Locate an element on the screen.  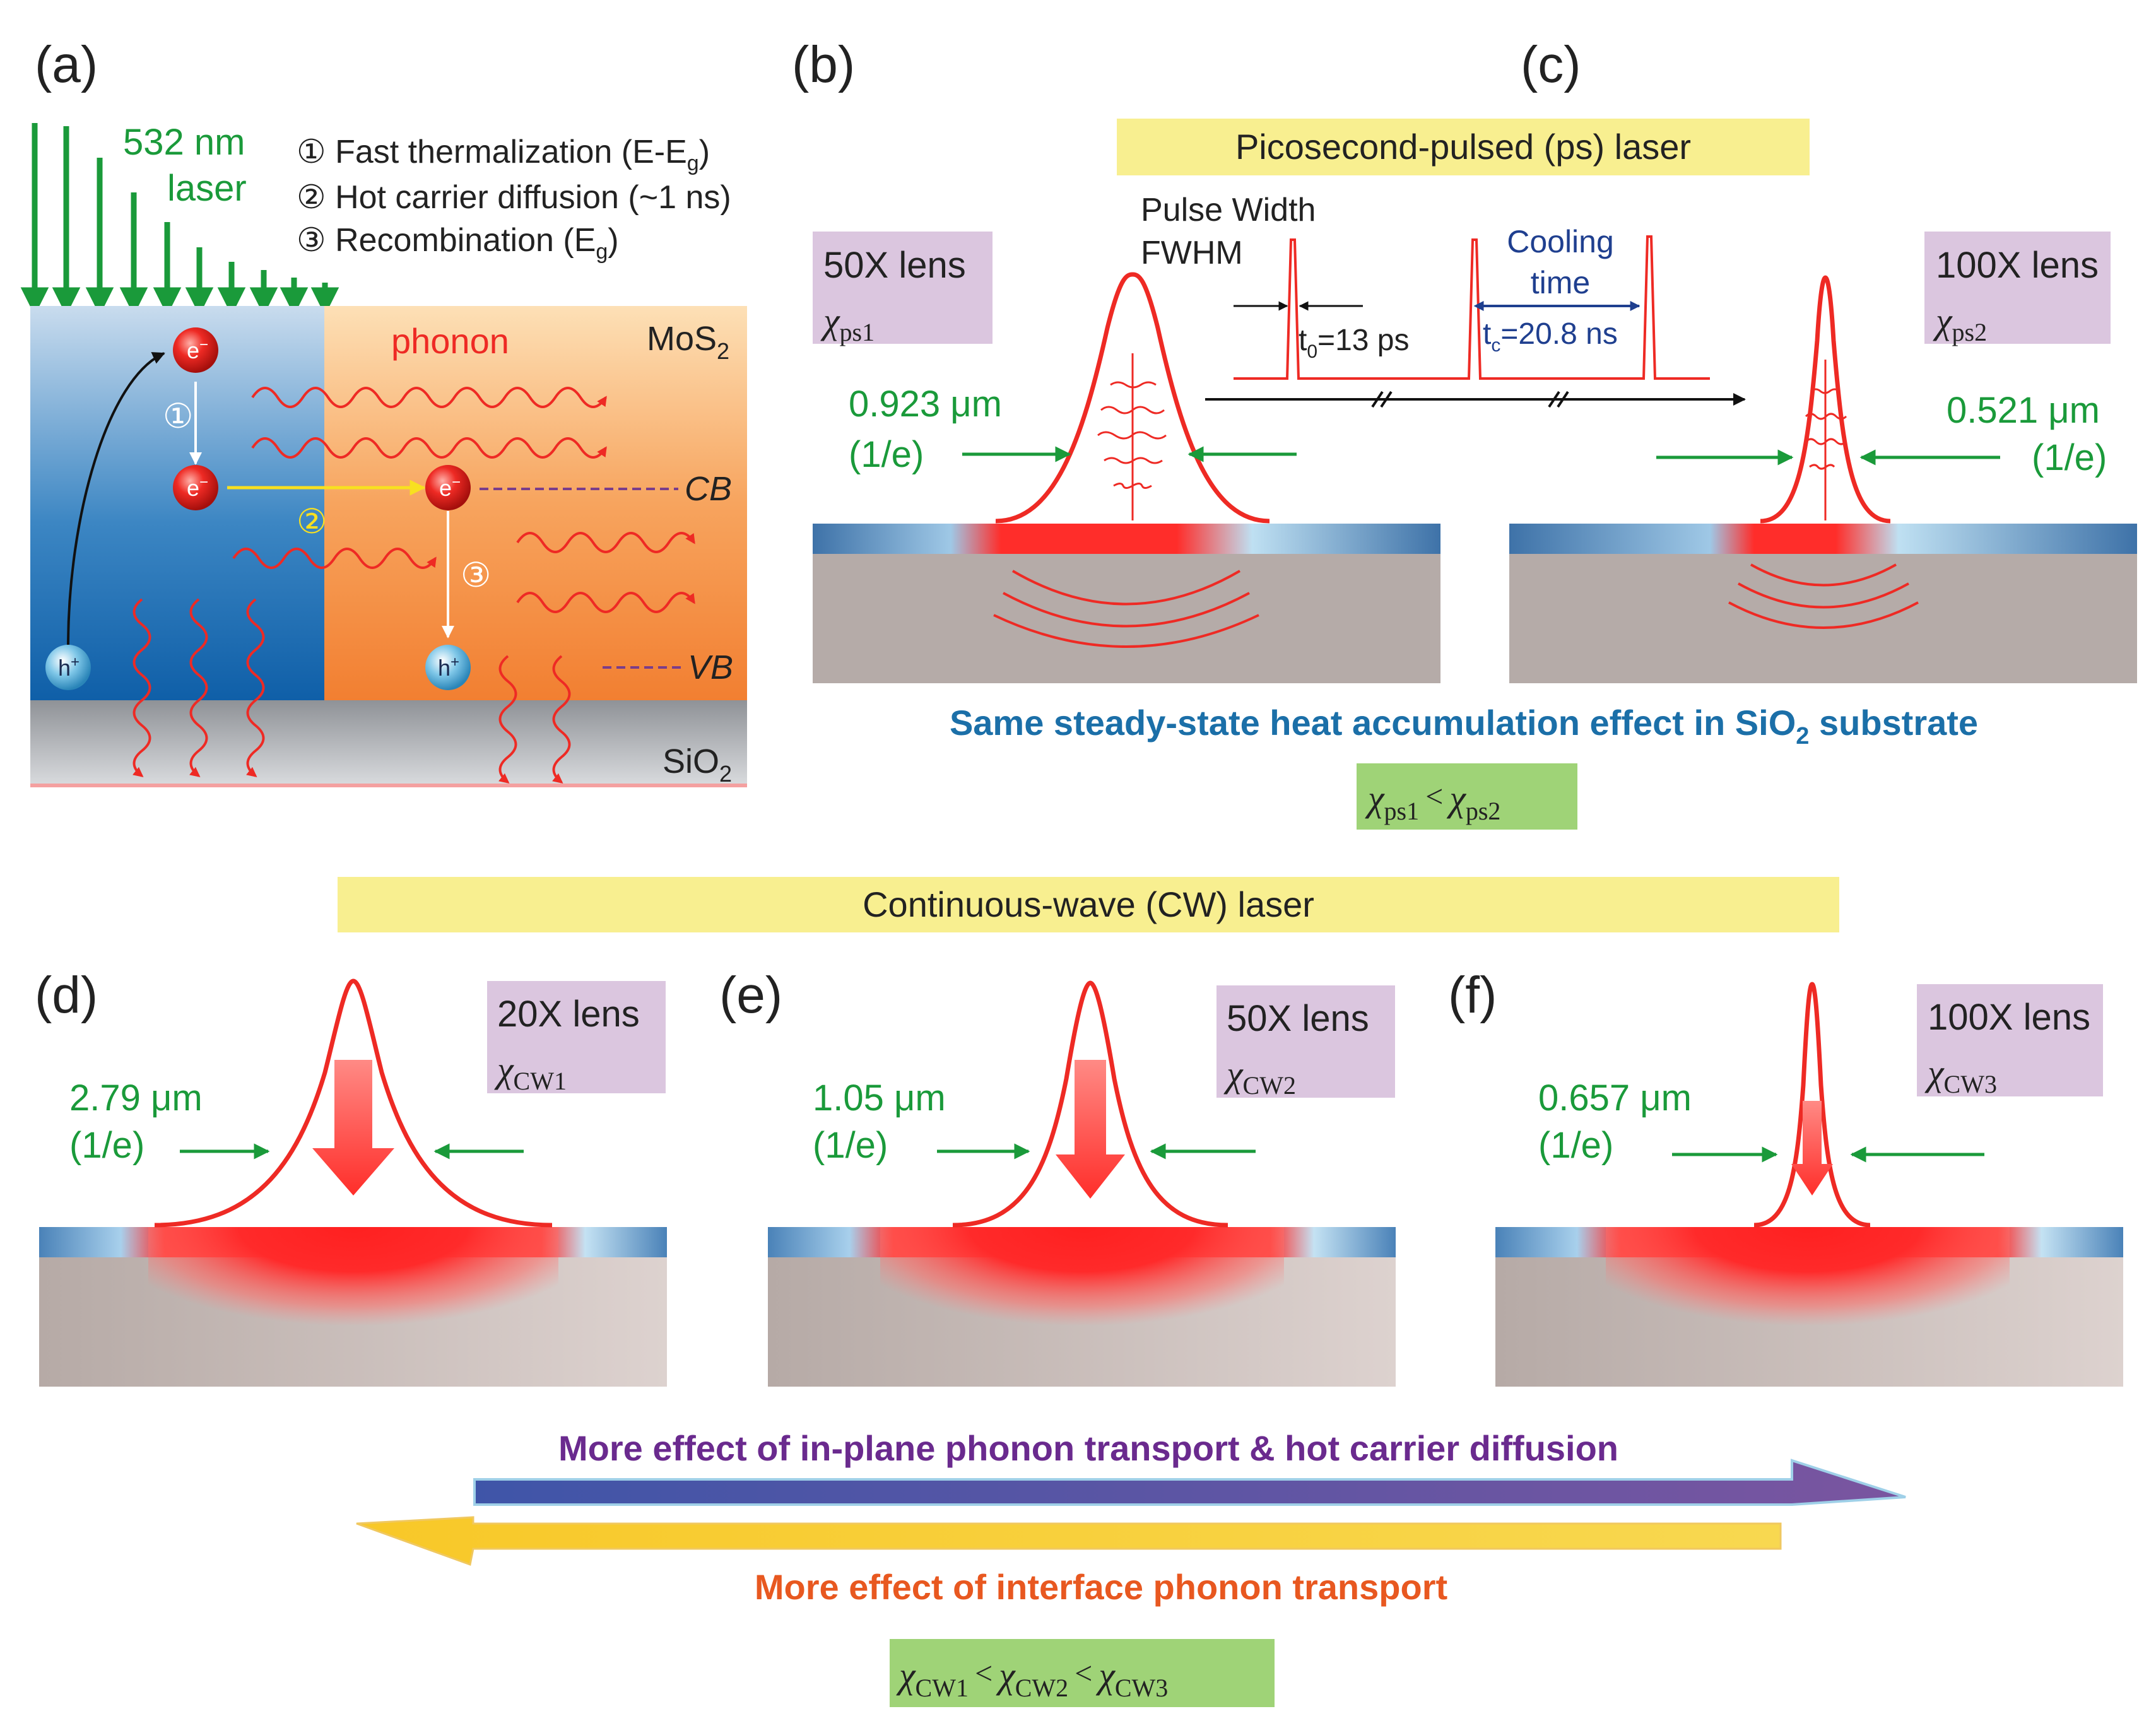
beam-profile-b is located at coordinates (1132, 398).